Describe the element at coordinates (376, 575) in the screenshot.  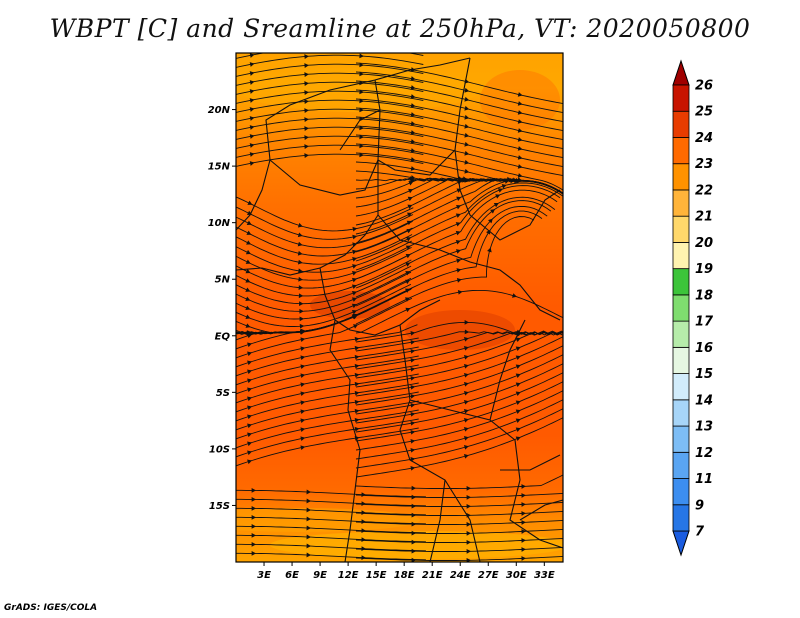
I see `lon-tick-label: 15E` at that location.